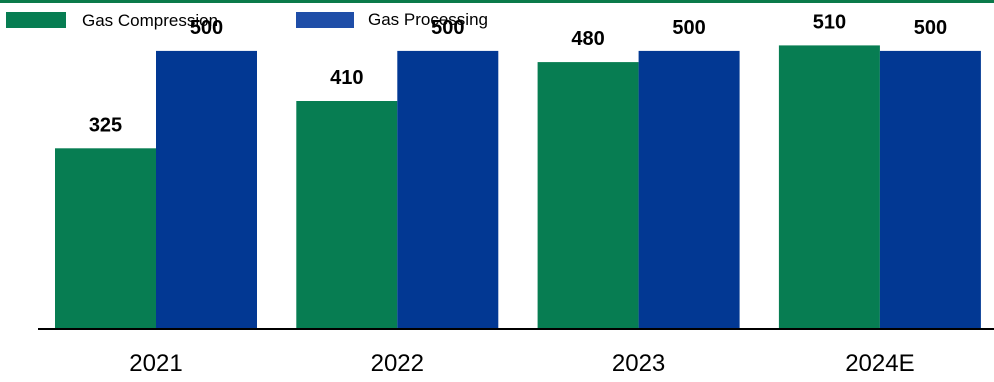 The height and width of the screenshot is (382, 994). I want to click on x-tick-label-2023: 2023, so click(638, 363).